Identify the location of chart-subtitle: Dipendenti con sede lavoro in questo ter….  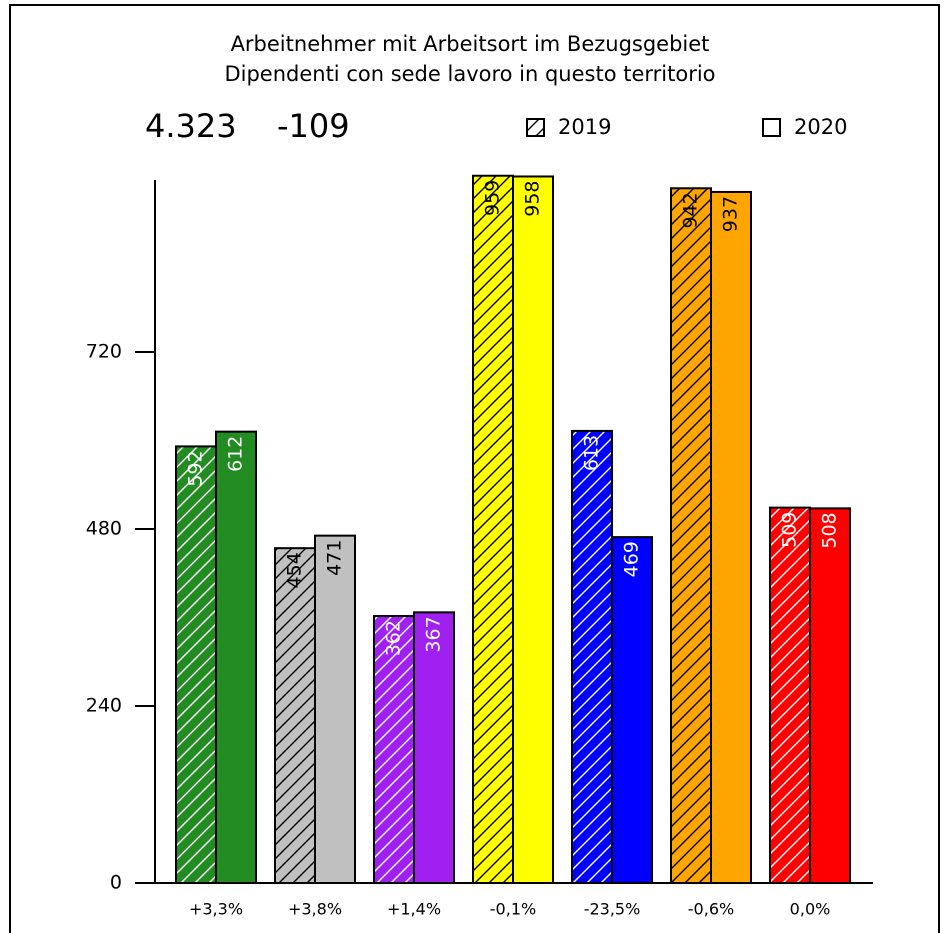
(469, 74).